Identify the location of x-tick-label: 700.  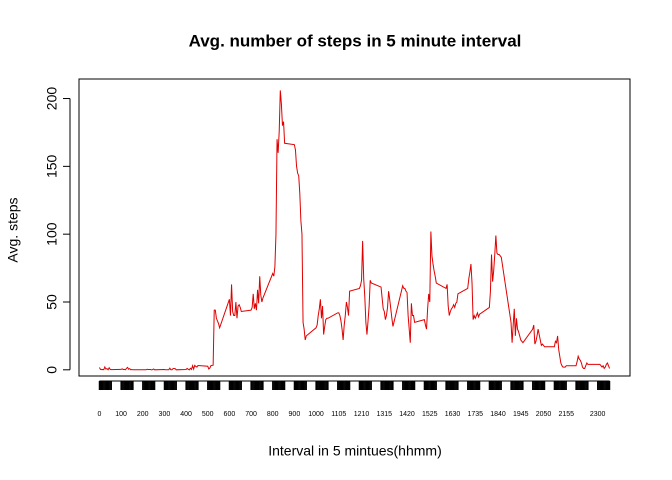
(251, 414).